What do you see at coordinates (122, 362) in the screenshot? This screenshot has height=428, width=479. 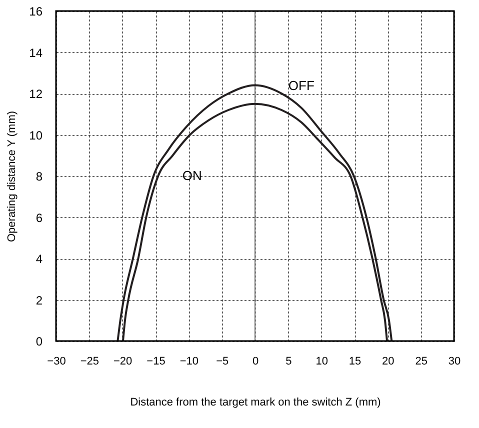 I see `x-tick-label: −20` at bounding box center [122, 362].